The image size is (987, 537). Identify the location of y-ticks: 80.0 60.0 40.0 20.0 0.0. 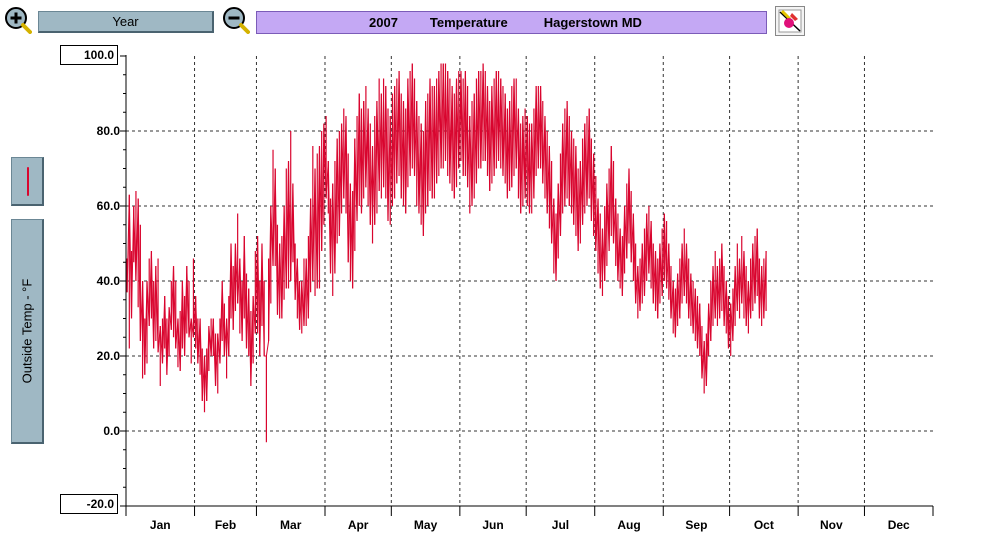
(111, 281).